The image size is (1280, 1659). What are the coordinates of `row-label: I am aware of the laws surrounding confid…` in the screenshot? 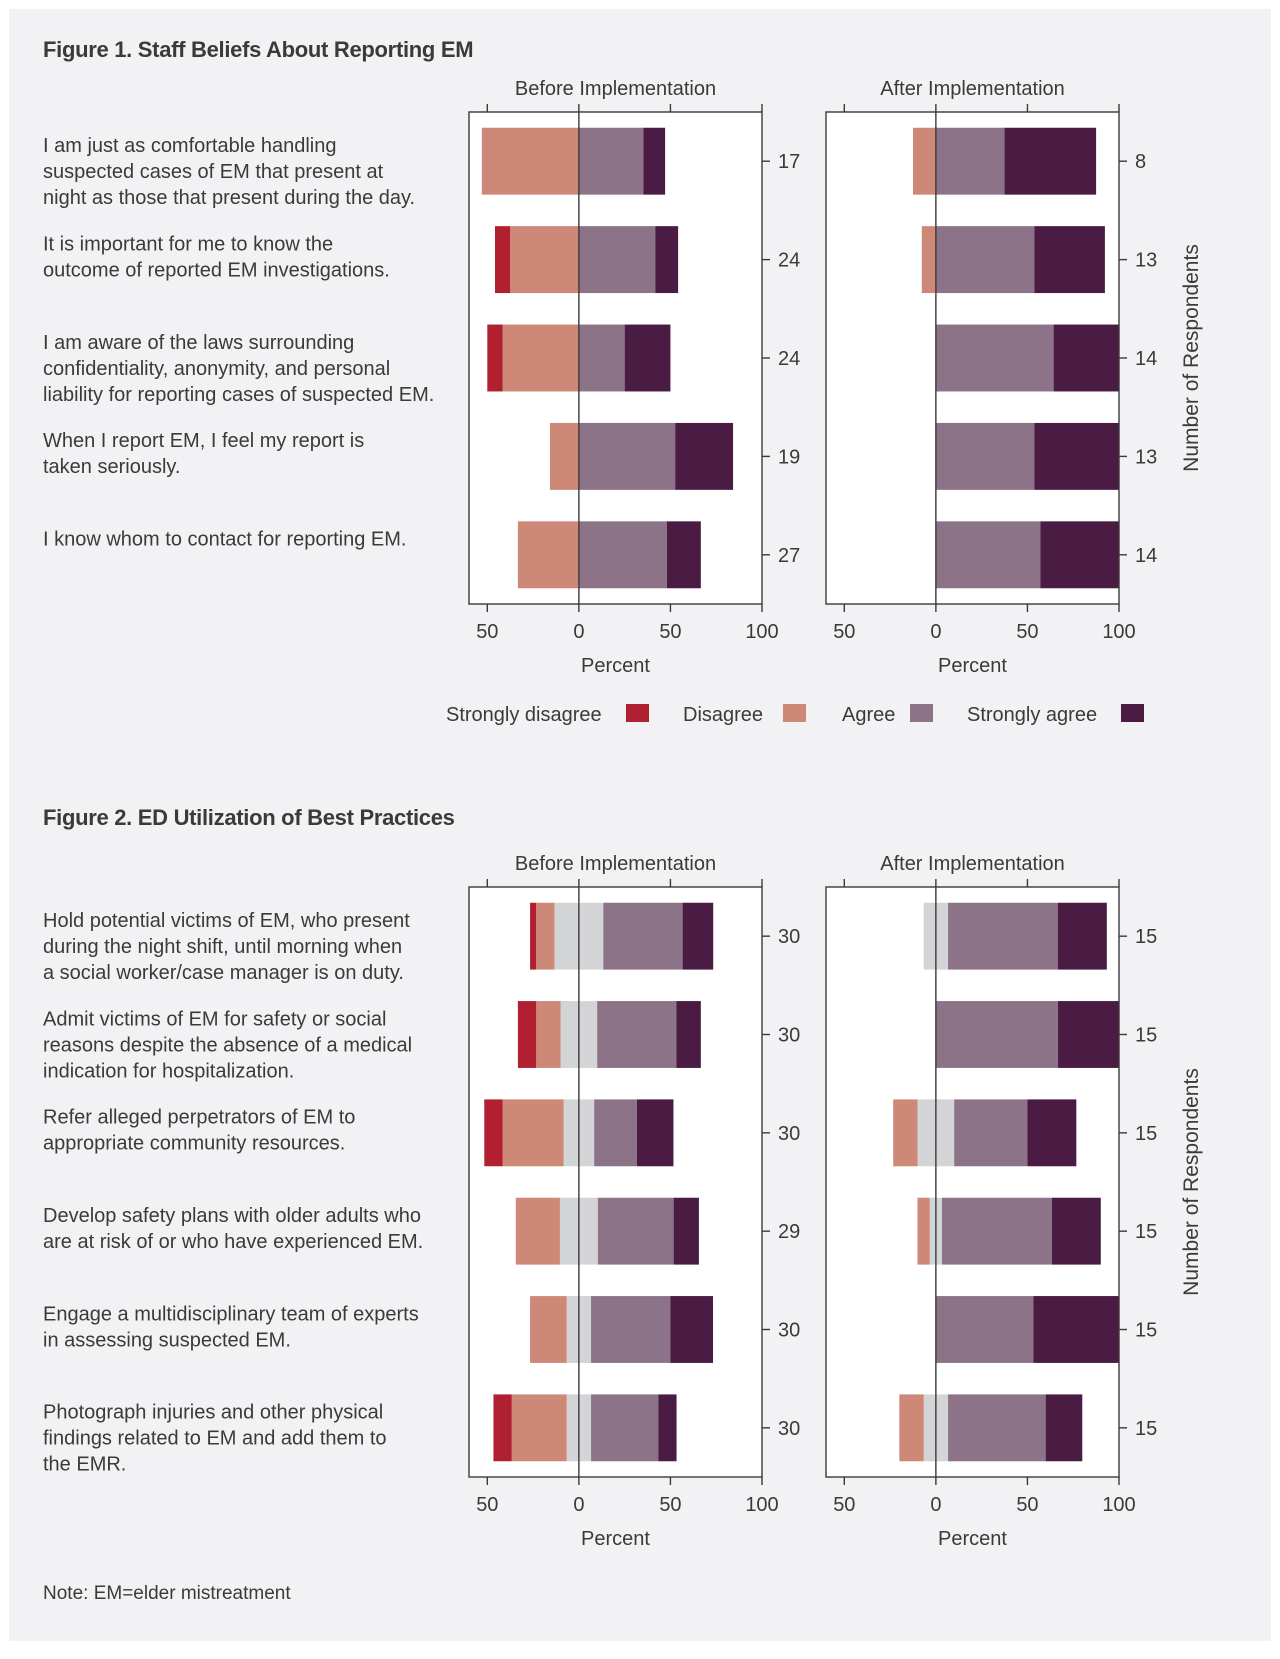 It's located at (238, 369).